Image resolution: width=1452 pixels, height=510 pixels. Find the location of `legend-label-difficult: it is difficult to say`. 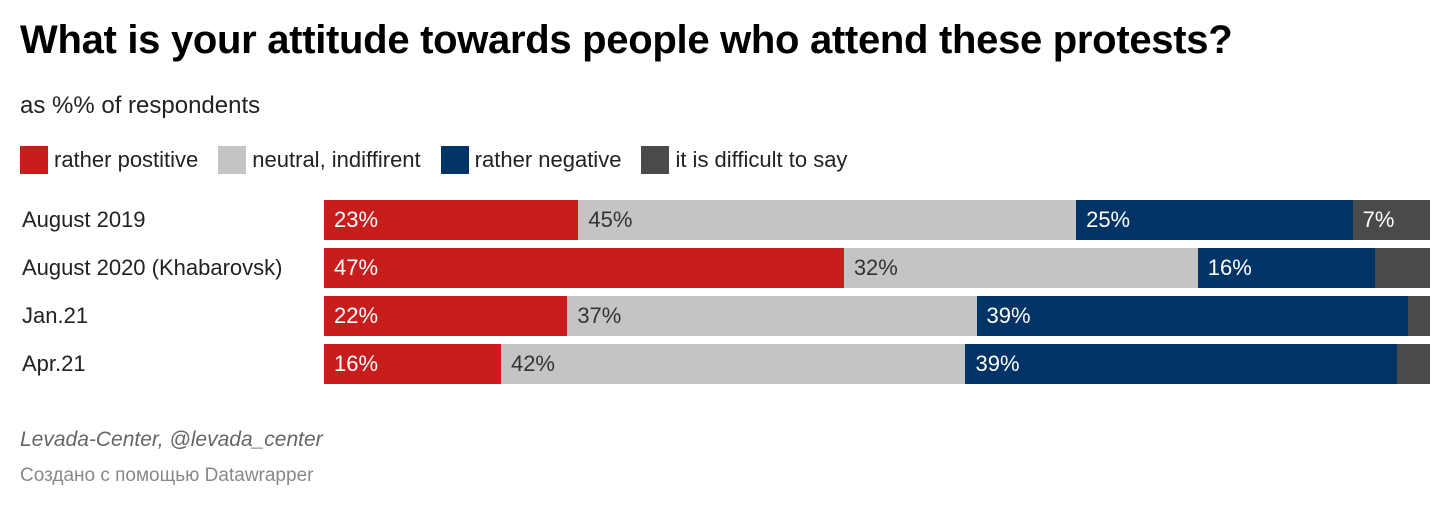

legend-label-difficult: it is difficult to say is located at coordinates (761, 159).